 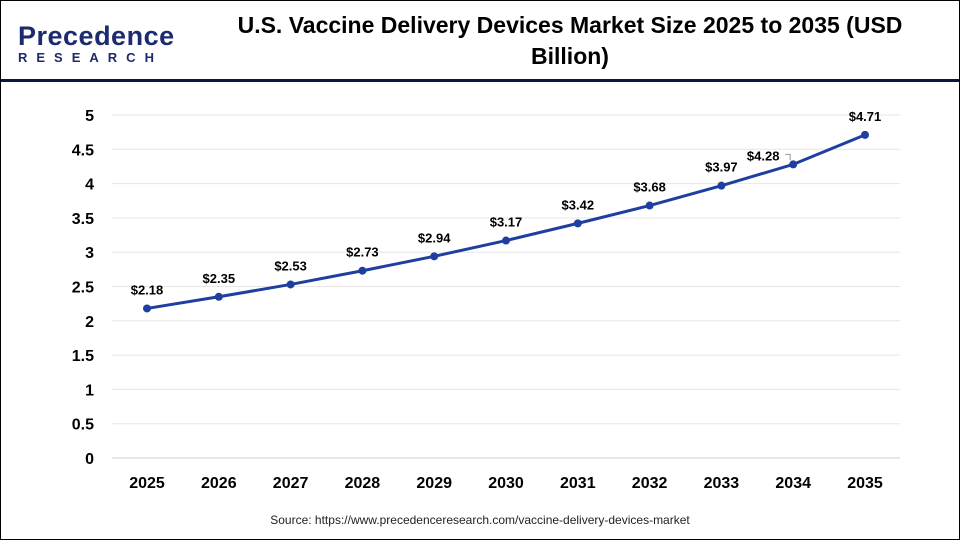 I want to click on header-divider, so click(x=480, y=80).